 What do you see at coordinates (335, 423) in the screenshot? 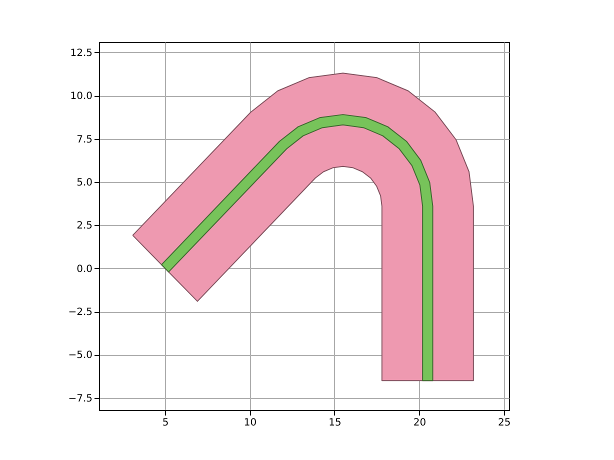
I see `x-tick-label: 15` at bounding box center [335, 423].